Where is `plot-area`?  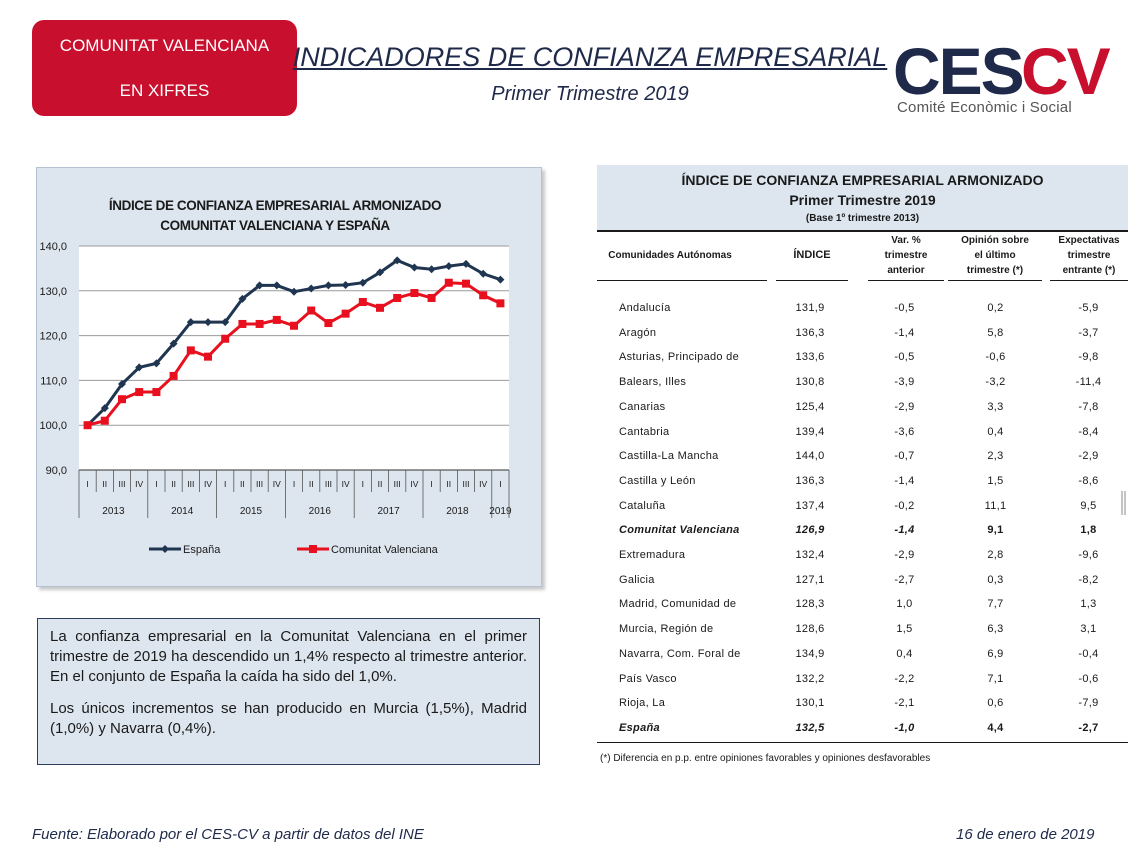 plot-area is located at coordinates (294, 358).